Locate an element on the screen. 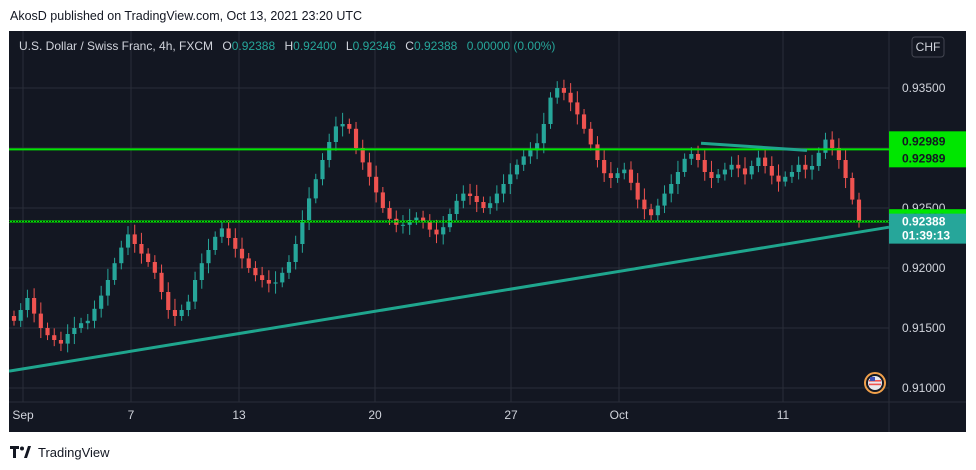 The image size is (976, 470). change-value: 0.00000 (0.00%) is located at coordinates (511, 46).